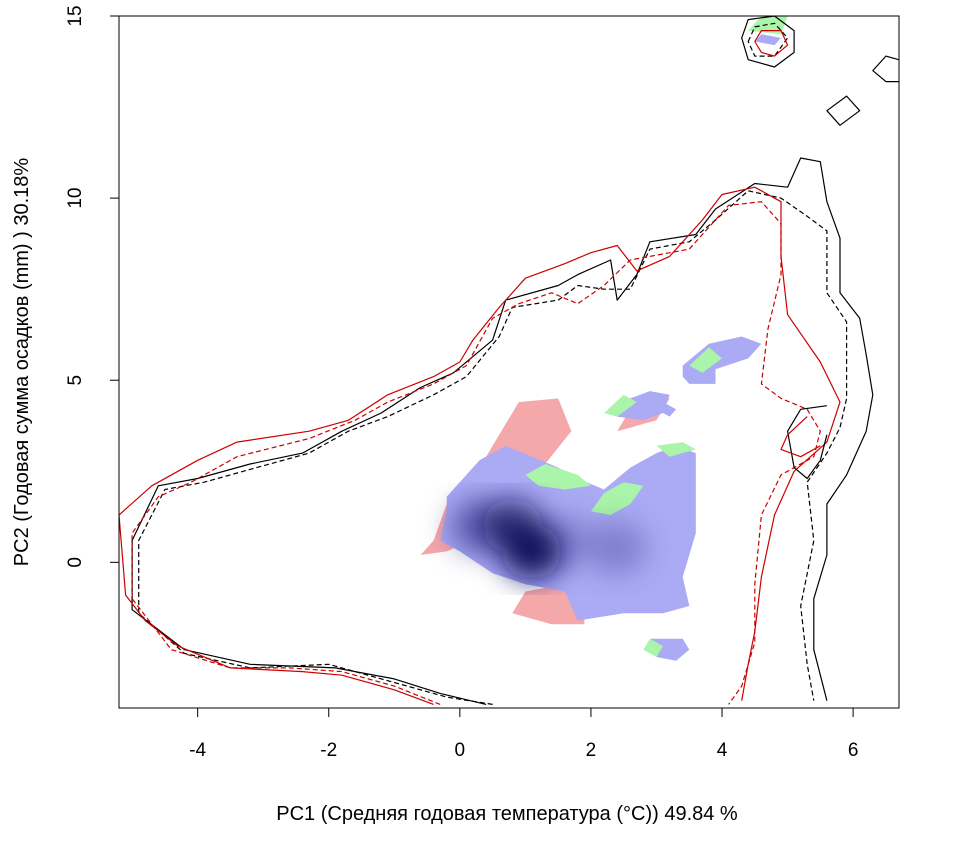  I want to click on x-tick-label: 4, so click(722, 750).